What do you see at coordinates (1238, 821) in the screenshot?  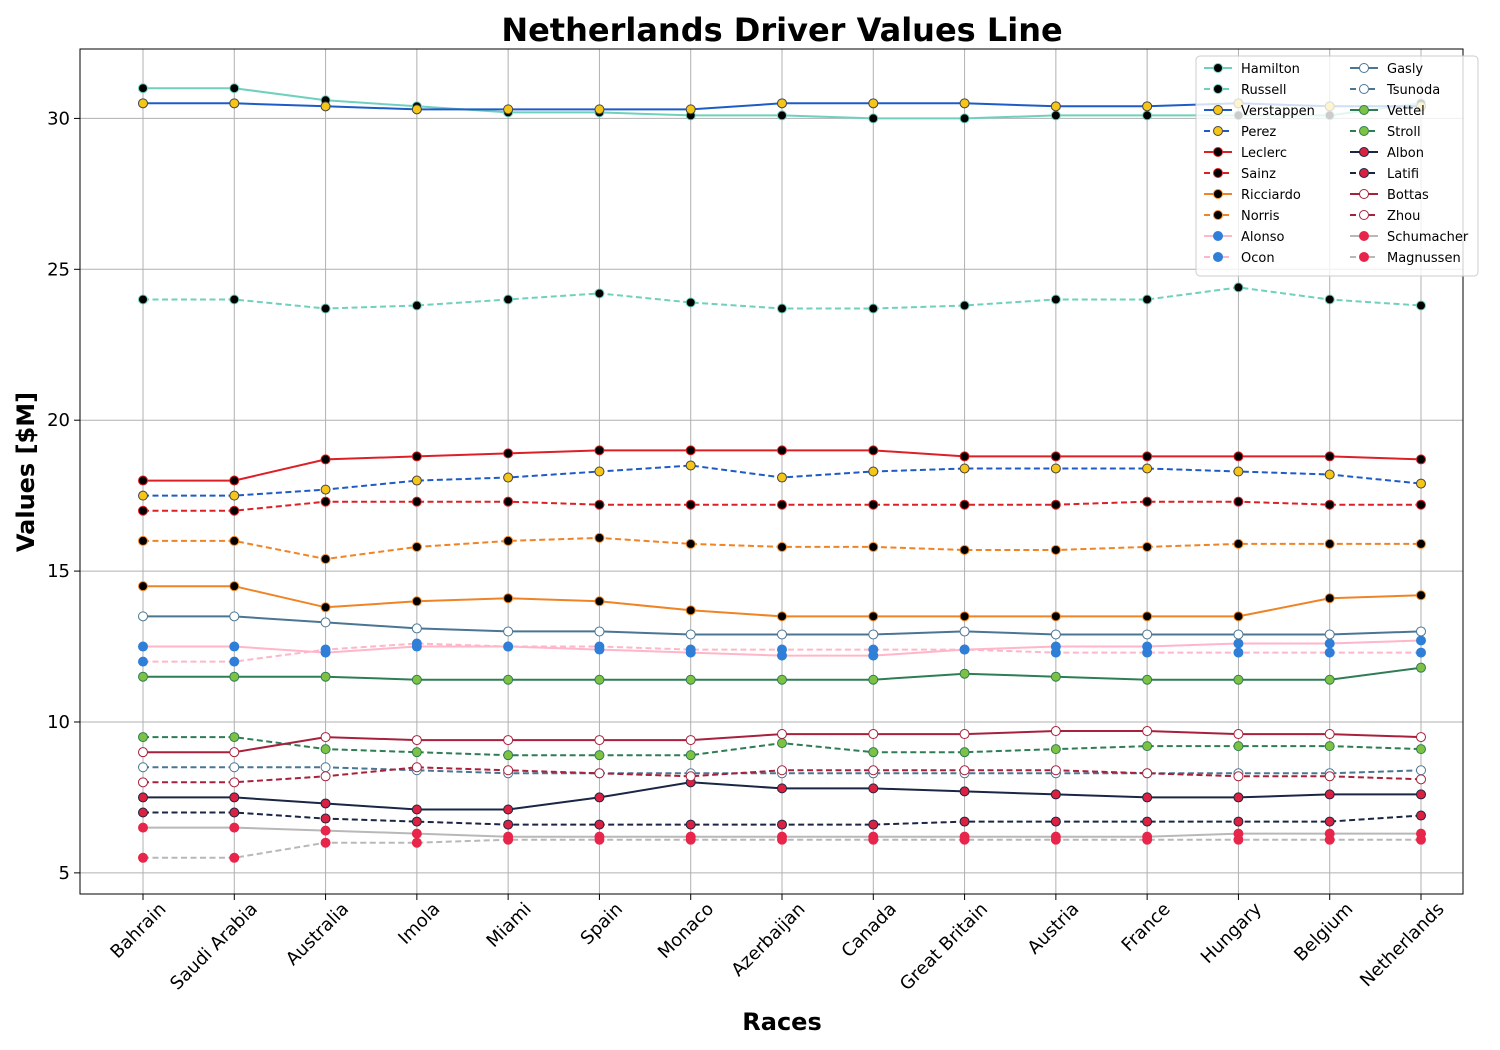 I see `point-latifi-hungary` at bounding box center [1238, 821].